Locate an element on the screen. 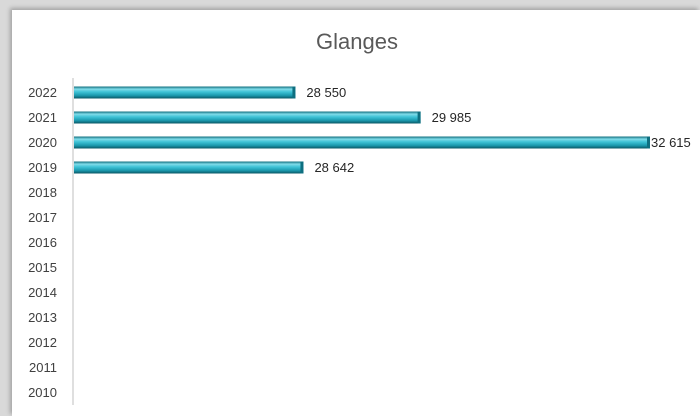  y-tick-label: 2017 is located at coordinates (42, 217).